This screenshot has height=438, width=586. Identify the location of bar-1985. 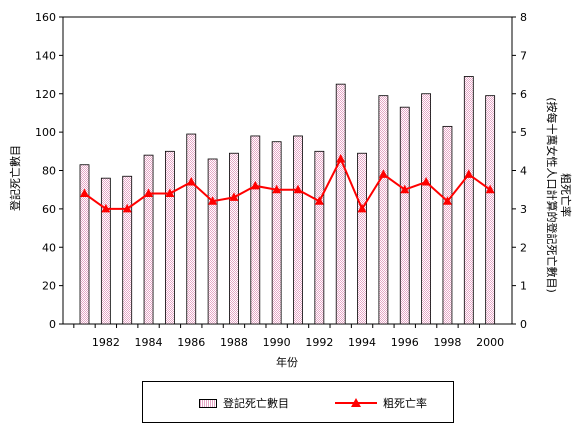
(169, 237).